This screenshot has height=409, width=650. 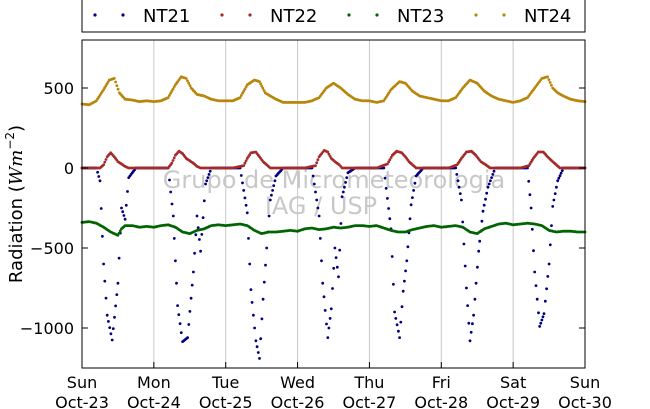 I want to click on legend-item-nt21: NT21, so click(x=141, y=16).